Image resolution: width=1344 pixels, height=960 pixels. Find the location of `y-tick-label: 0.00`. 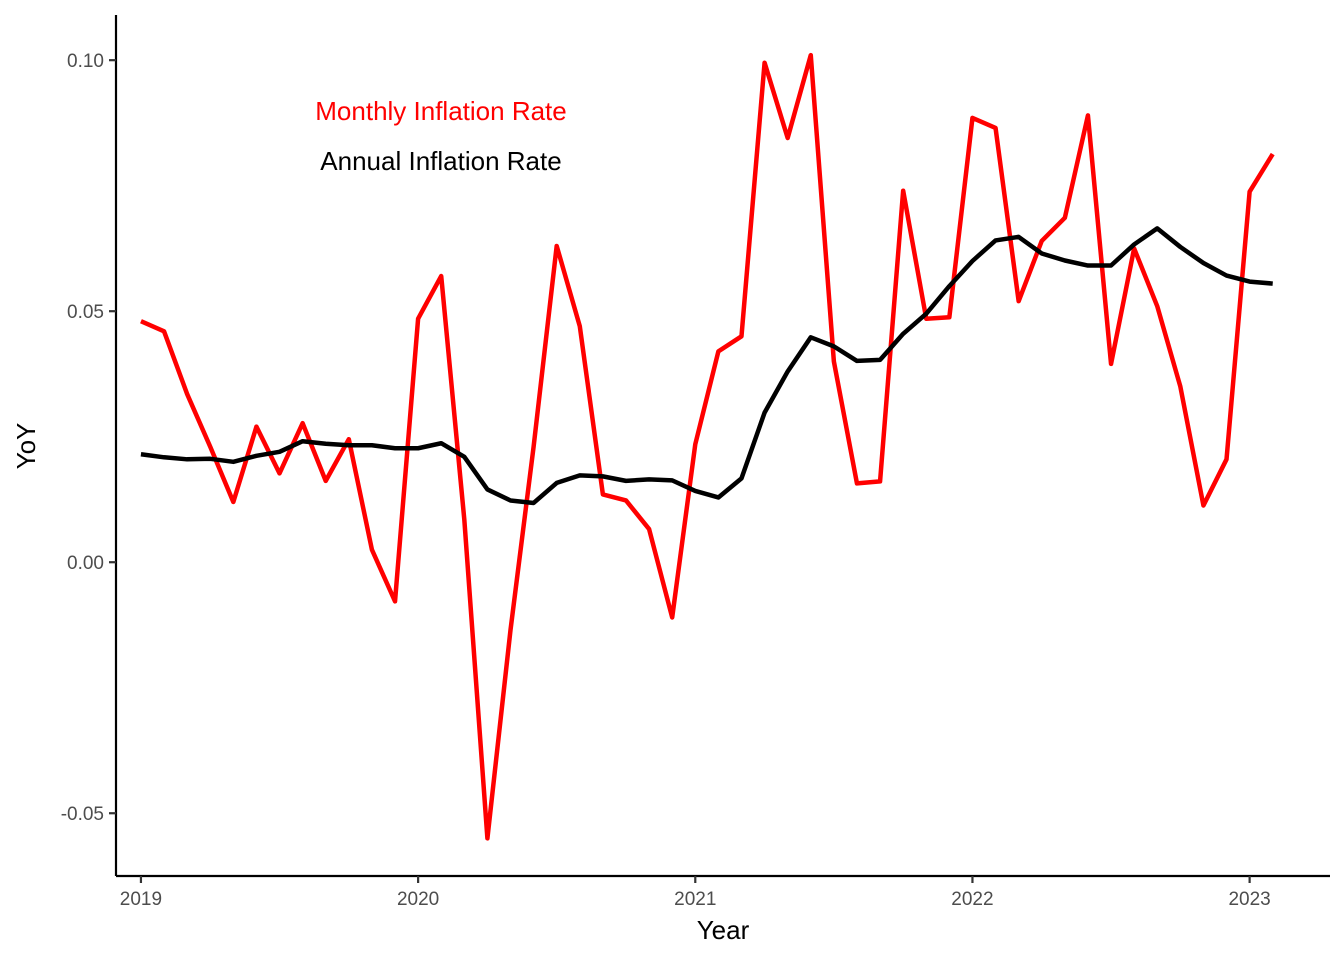

y-tick-label: 0.00 is located at coordinates (85, 563).